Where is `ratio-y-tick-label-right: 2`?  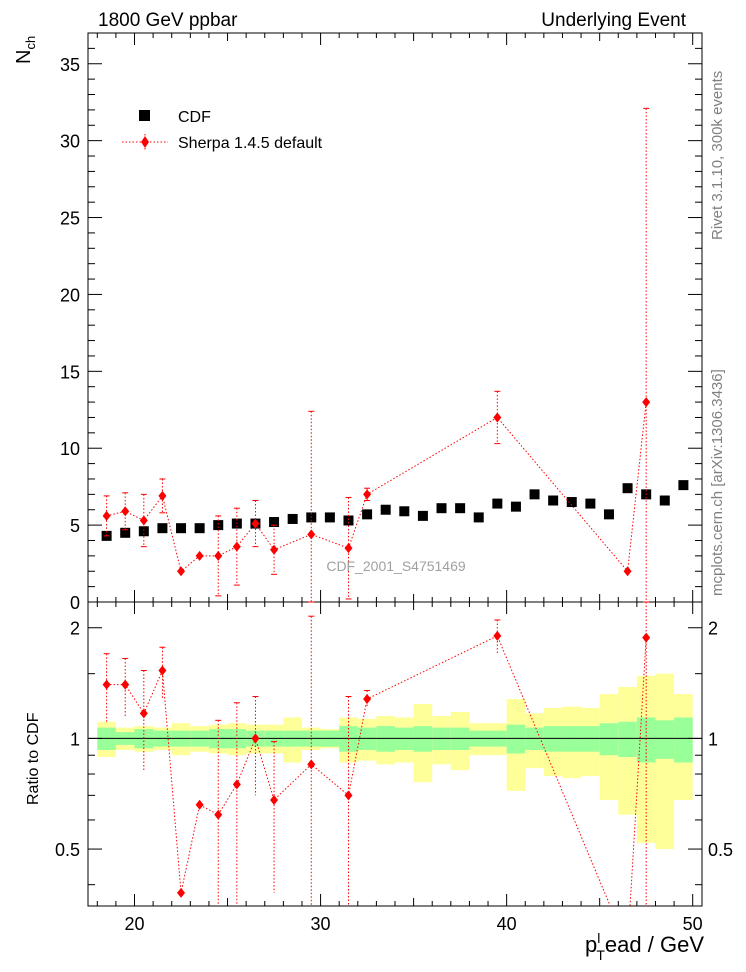 ratio-y-tick-label-right: 2 is located at coordinates (713, 629).